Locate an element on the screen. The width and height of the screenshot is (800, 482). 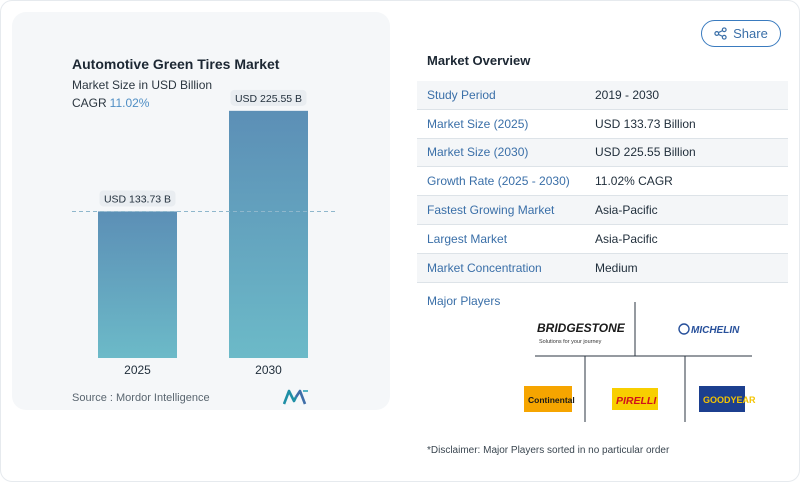
data-label-2030: USD 225.55 B is located at coordinates (268, 97).